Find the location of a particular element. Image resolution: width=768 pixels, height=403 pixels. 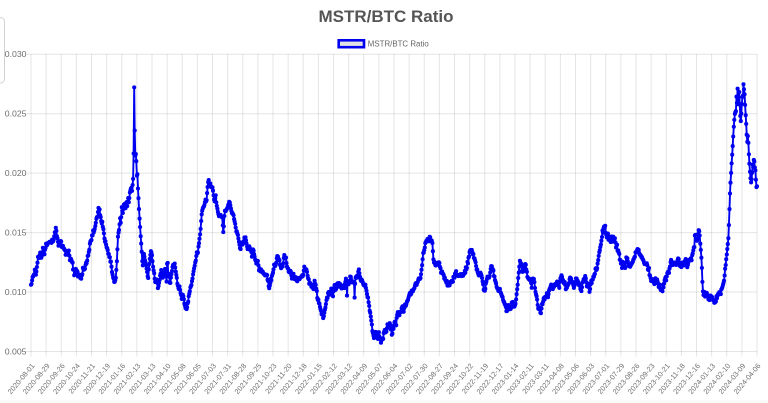

svg-text: 0.005 is located at coordinates (16, 352).